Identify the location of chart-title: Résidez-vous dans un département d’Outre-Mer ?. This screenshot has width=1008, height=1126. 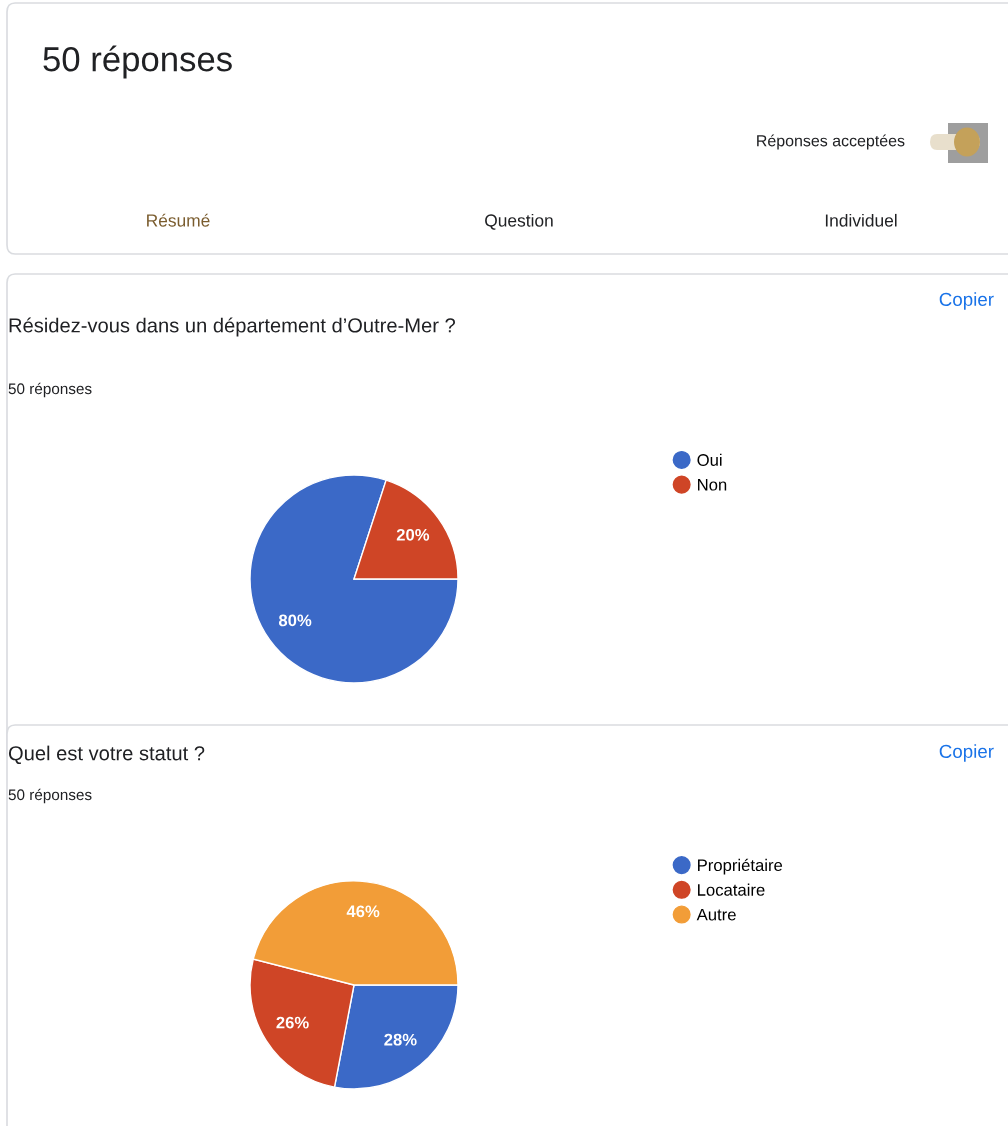
(232, 327).